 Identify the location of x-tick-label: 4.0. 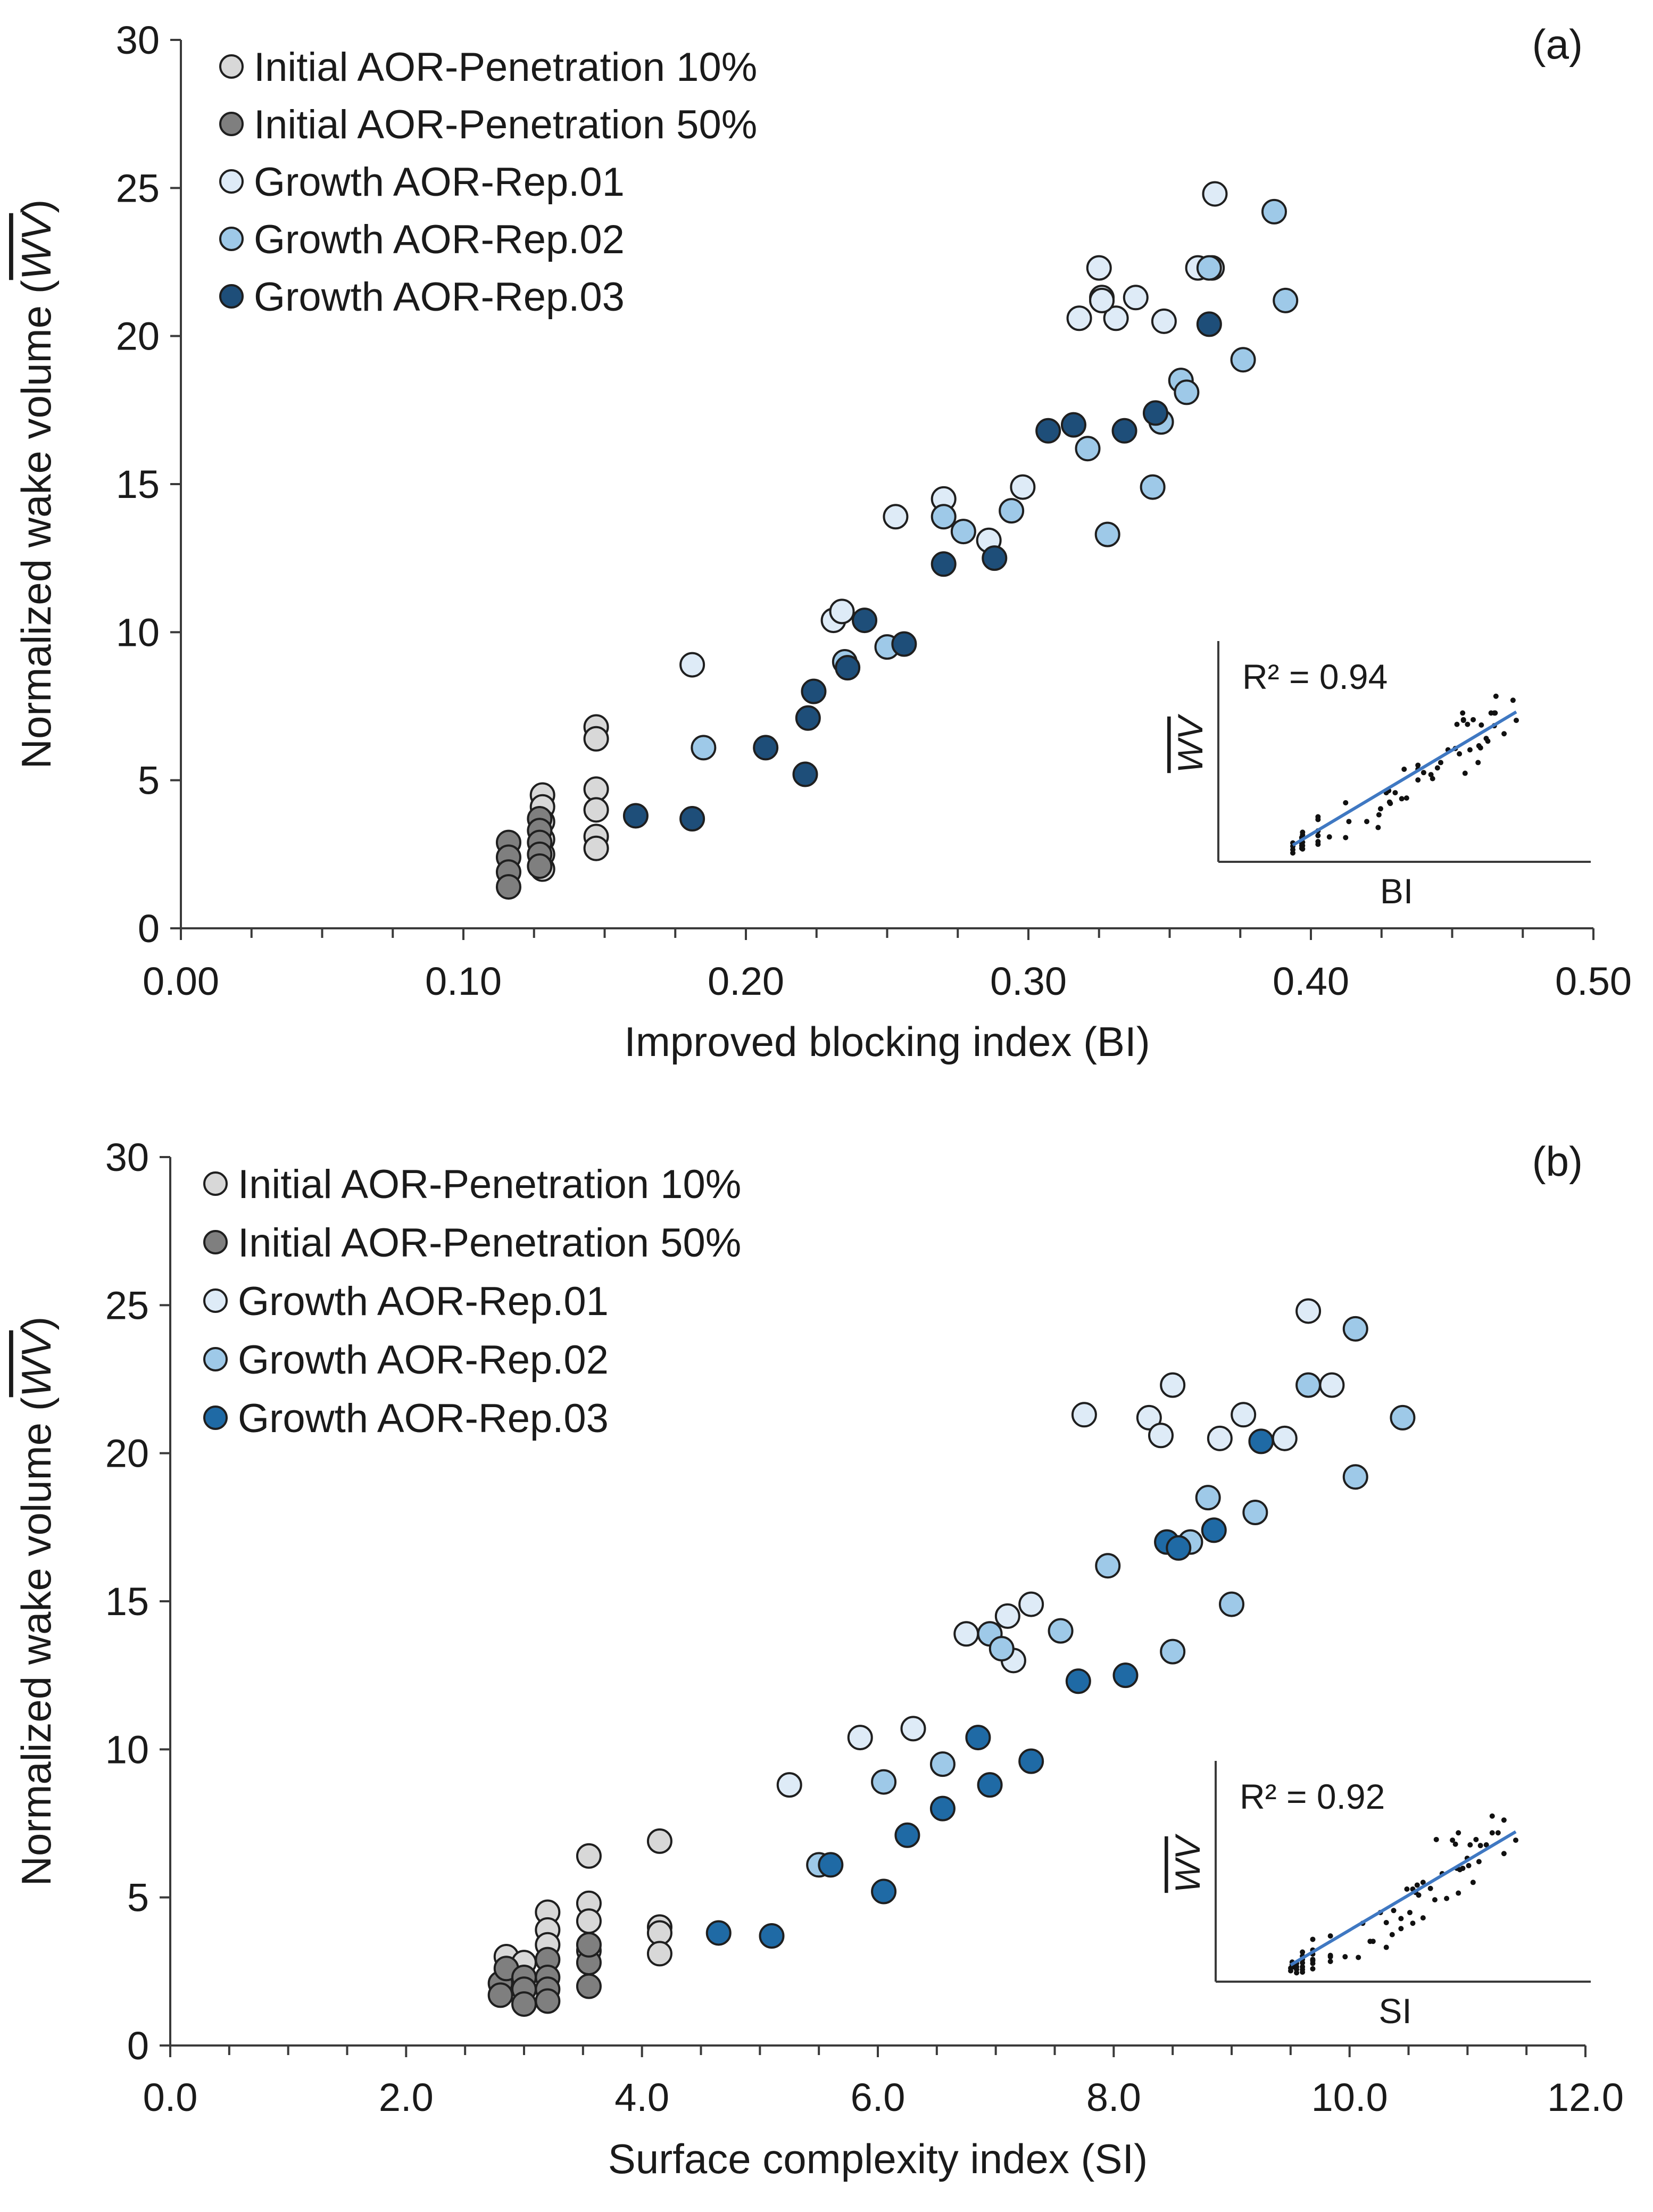
(641, 2097).